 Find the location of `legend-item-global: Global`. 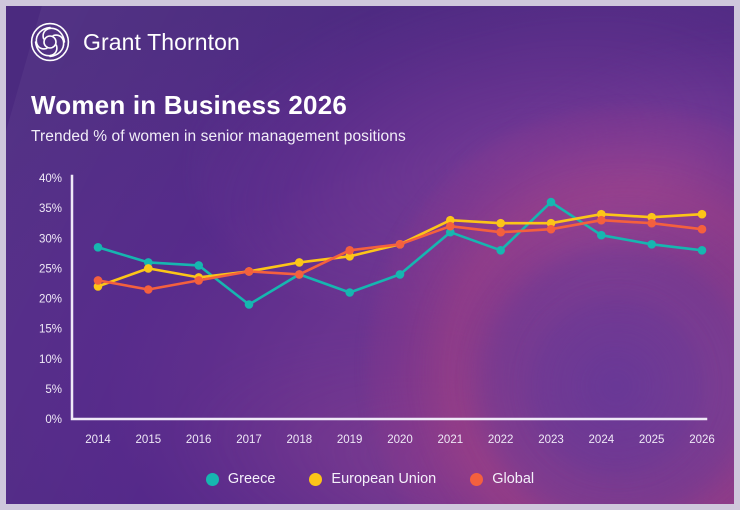

legend-item-global: Global is located at coordinates (502, 479).